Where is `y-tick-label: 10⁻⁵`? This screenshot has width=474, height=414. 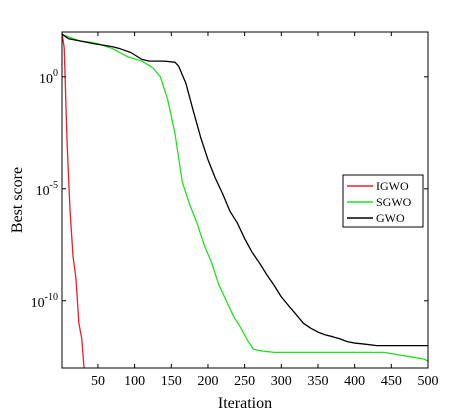
y-tick-label: 10⁻⁵ is located at coordinates (47, 189).